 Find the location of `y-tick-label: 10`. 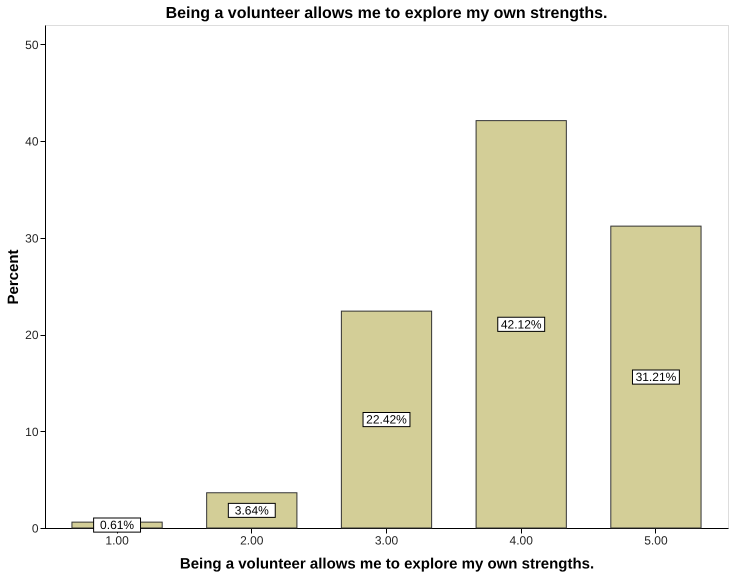

y-tick-label: 10 is located at coordinates (32, 431).